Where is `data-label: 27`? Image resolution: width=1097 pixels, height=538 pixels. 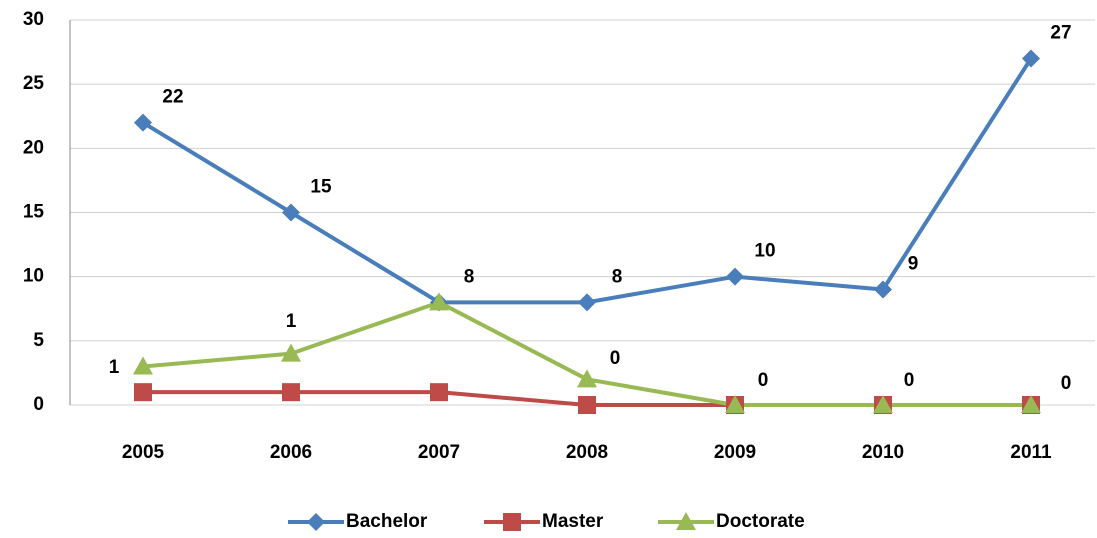 data-label: 27 is located at coordinates (1060, 33).